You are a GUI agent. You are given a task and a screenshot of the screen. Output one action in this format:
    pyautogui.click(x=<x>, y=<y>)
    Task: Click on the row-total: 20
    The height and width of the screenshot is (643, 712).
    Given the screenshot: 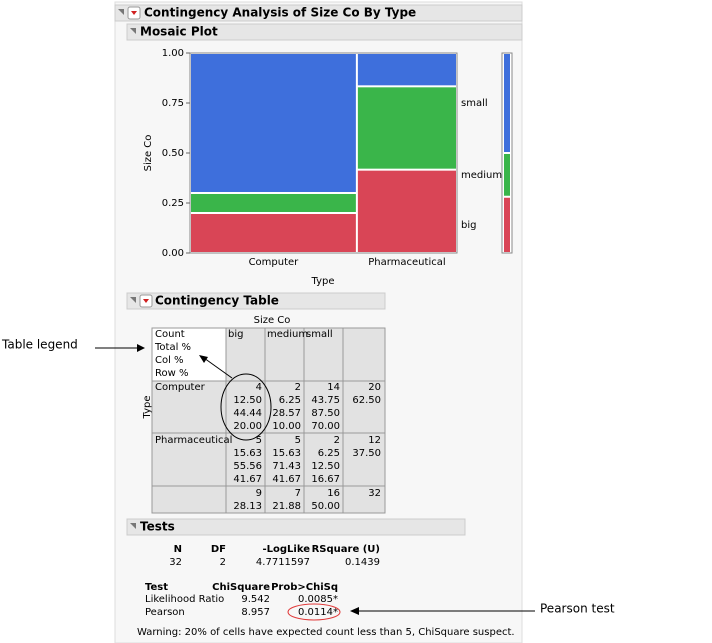 What is the action you would take?
    pyautogui.click(x=374, y=387)
    